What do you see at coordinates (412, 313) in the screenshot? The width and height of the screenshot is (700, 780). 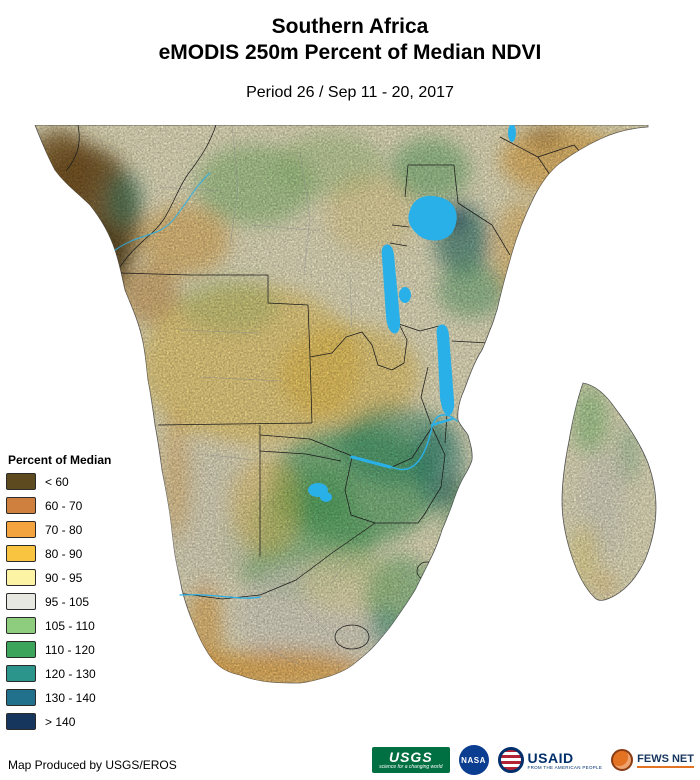 I see `lakes` at bounding box center [412, 313].